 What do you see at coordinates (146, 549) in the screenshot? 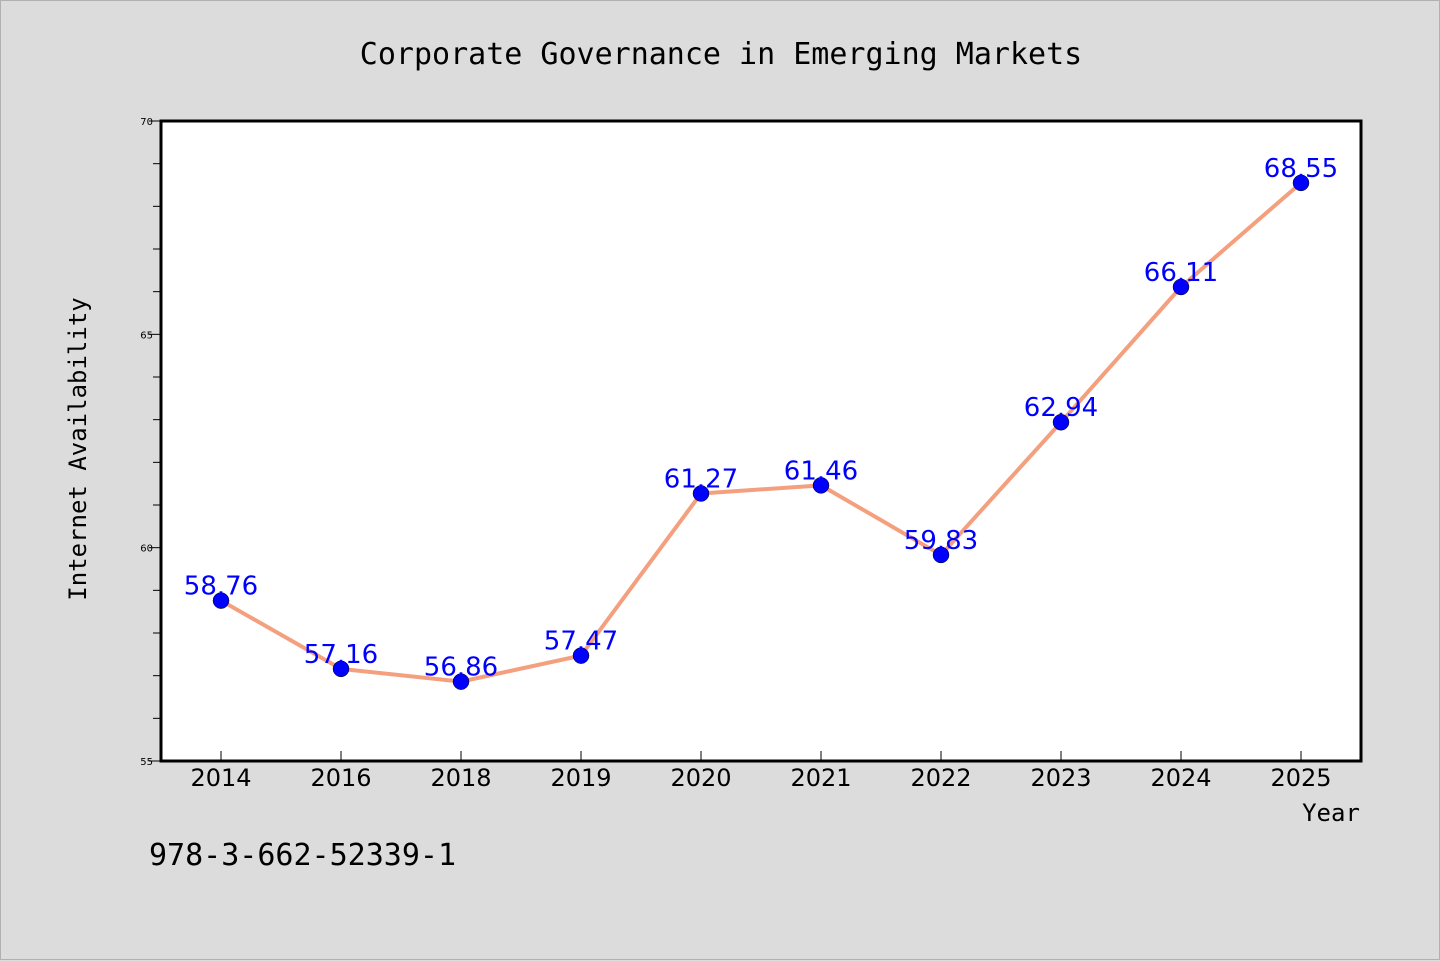
I see `y-tick-label: 60` at bounding box center [146, 549].